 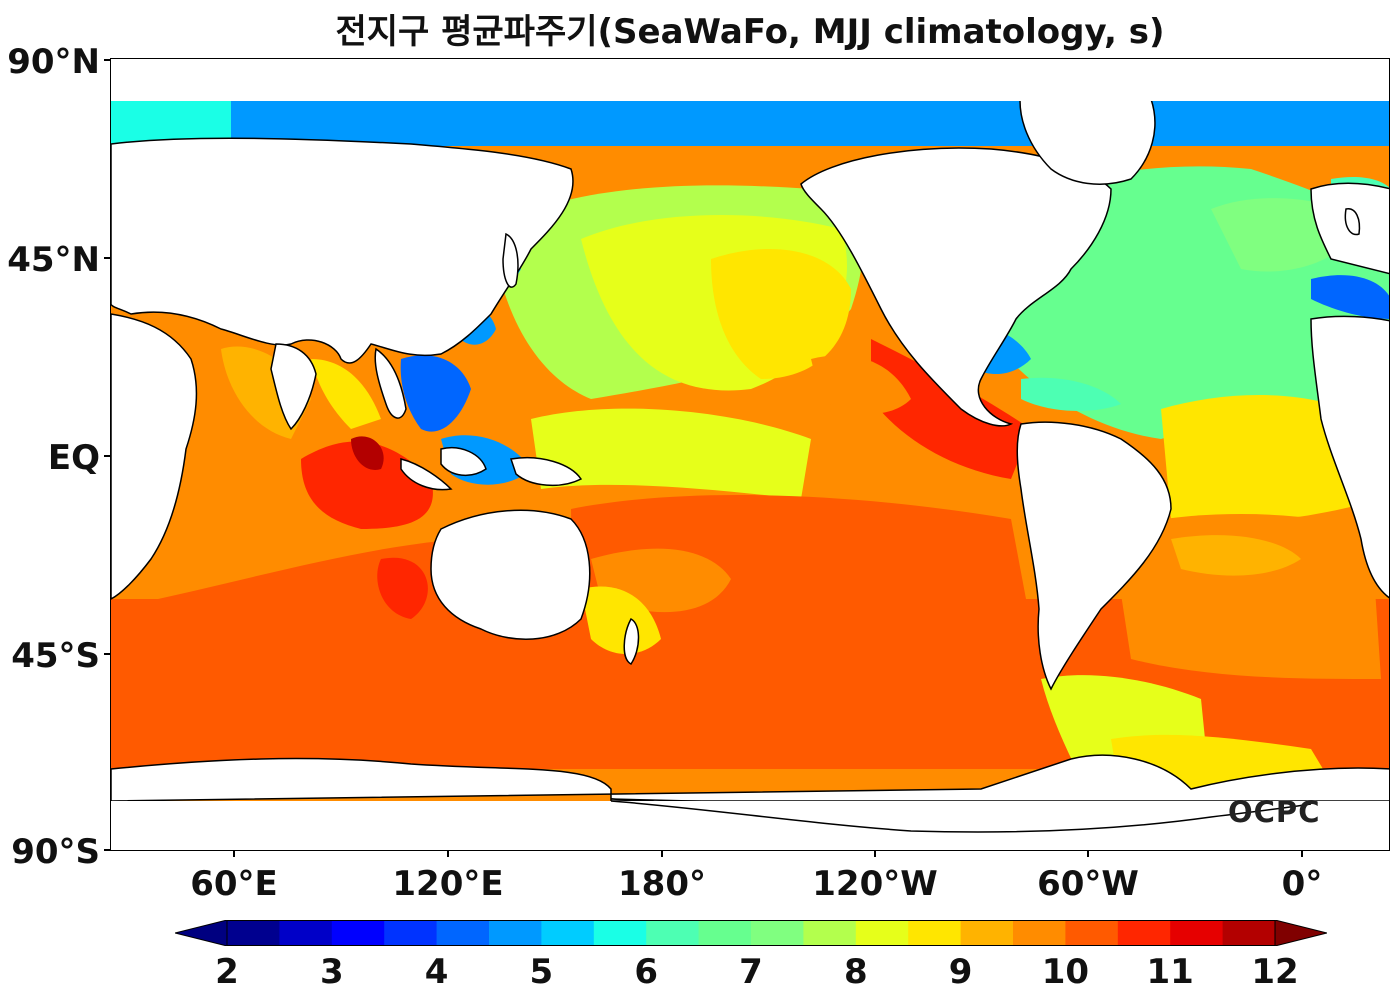 I want to click on colorbar-label: 10, so click(x=1065, y=972).